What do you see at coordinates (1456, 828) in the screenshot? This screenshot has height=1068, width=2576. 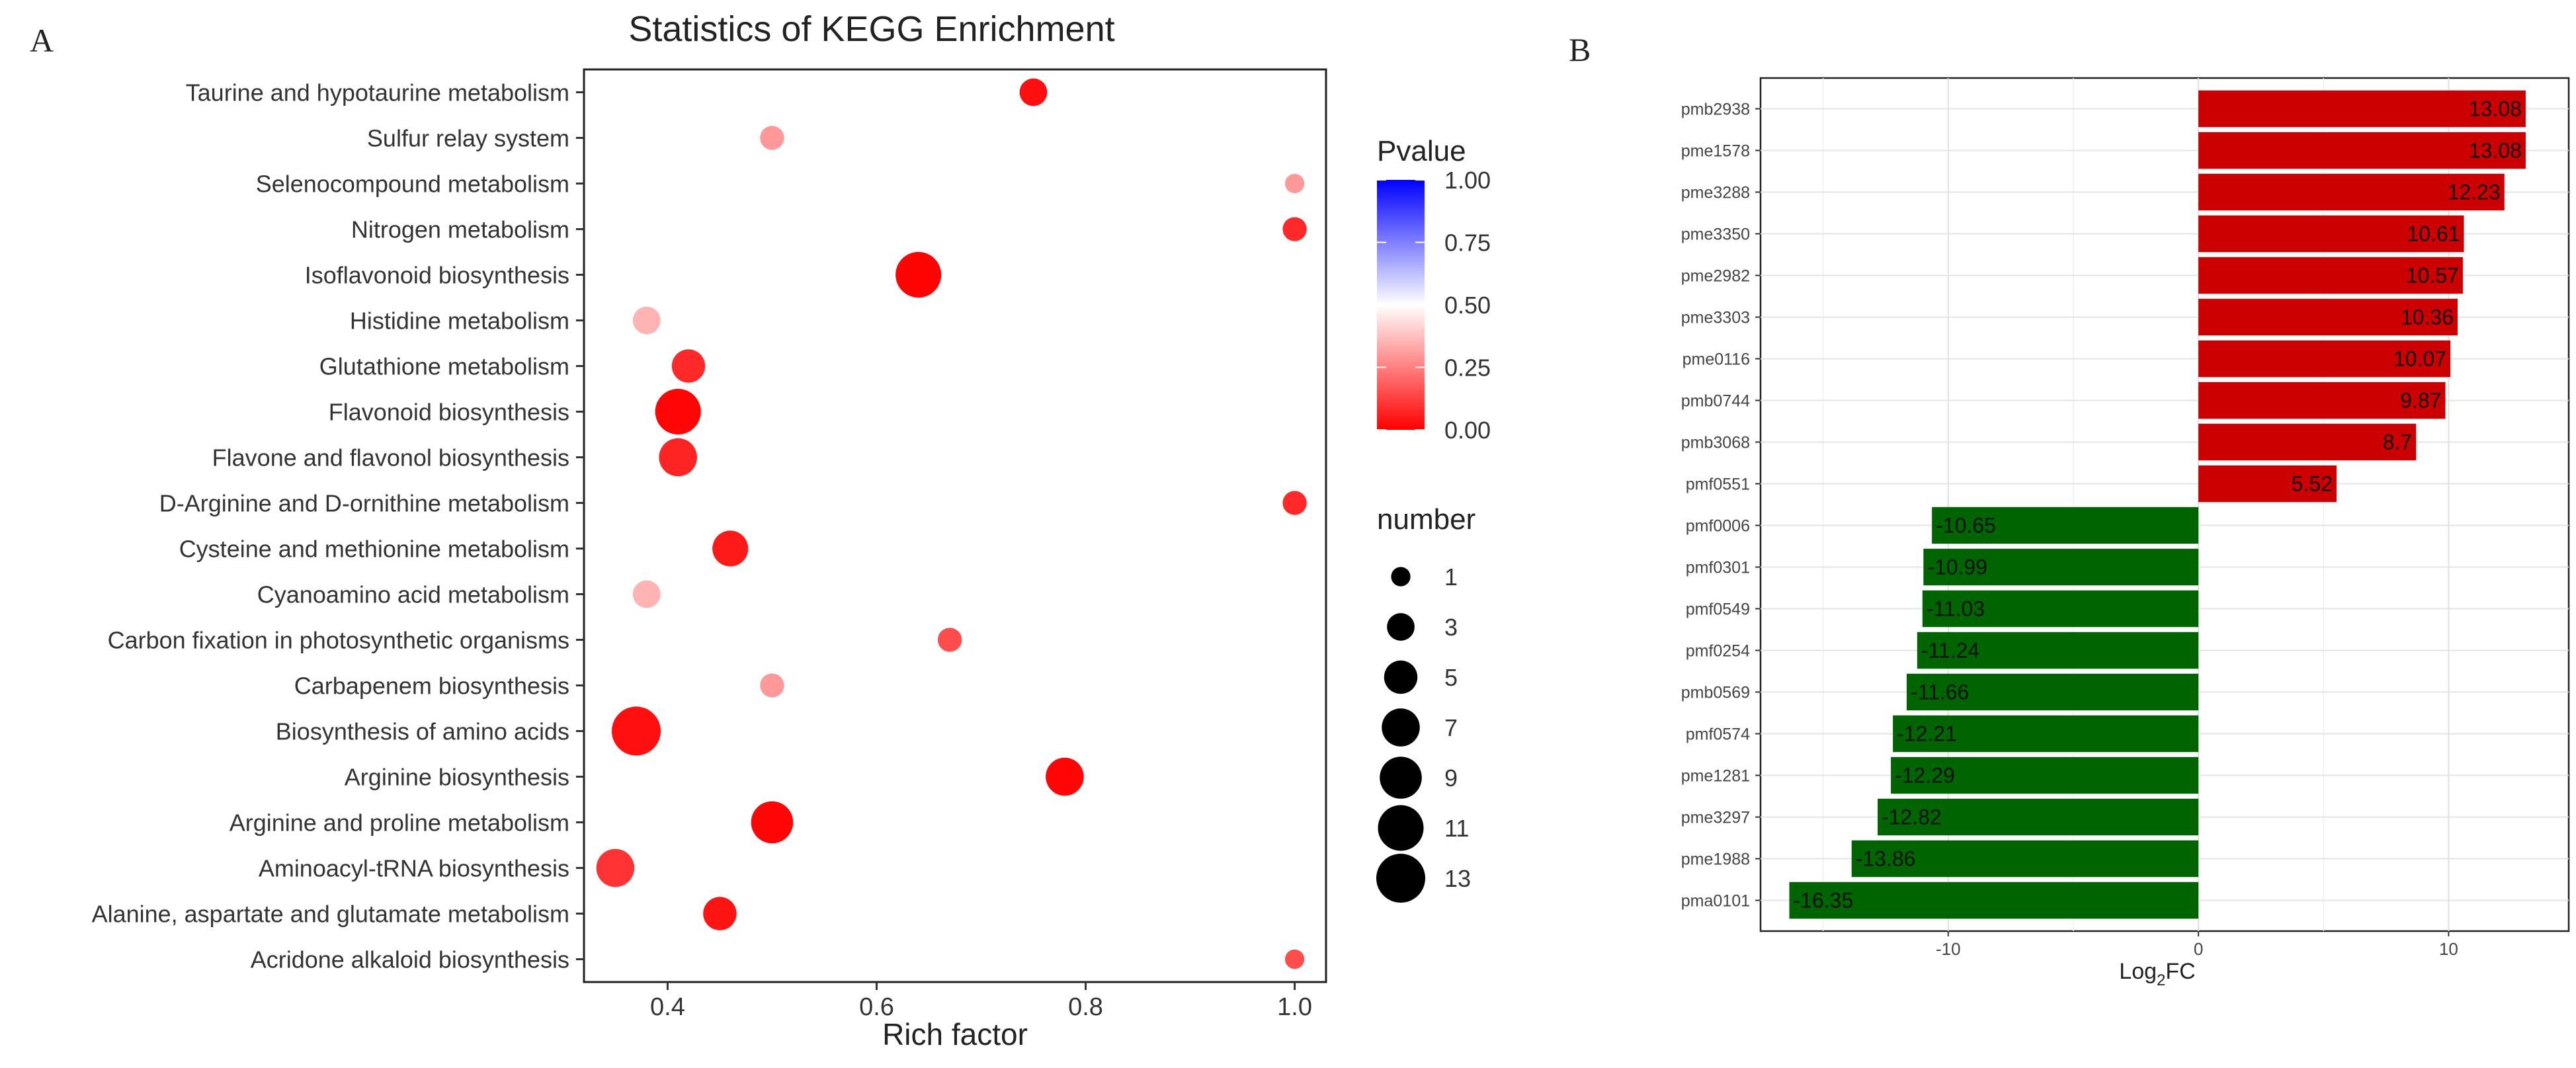 I see `size-legend-label: 11` at bounding box center [1456, 828].